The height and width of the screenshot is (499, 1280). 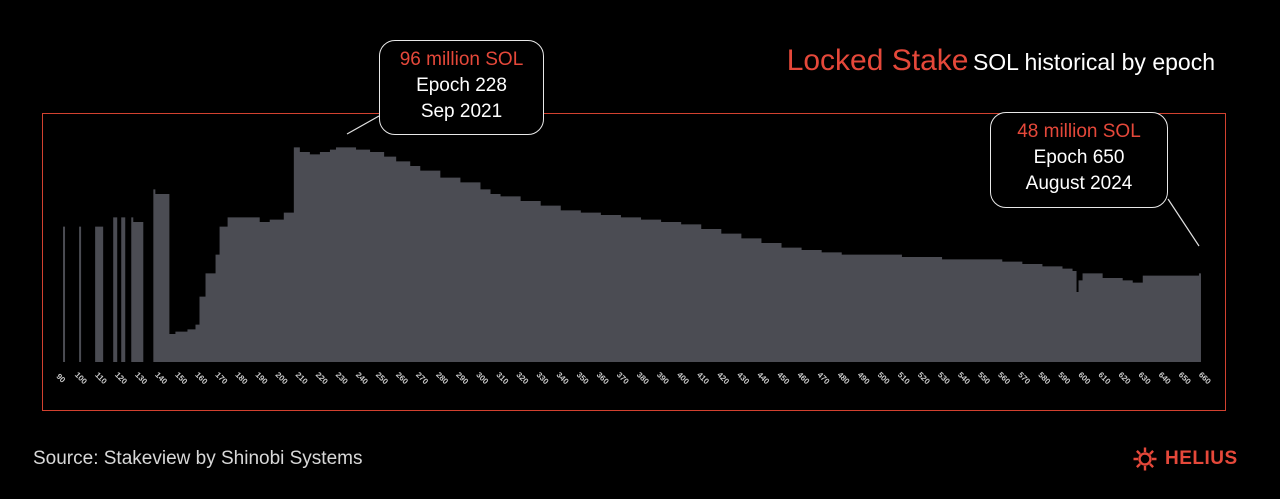 What do you see at coordinates (1205, 378) in the screenshot?
I see `x-tick-label: 660` at bounding box center [1205, 378].